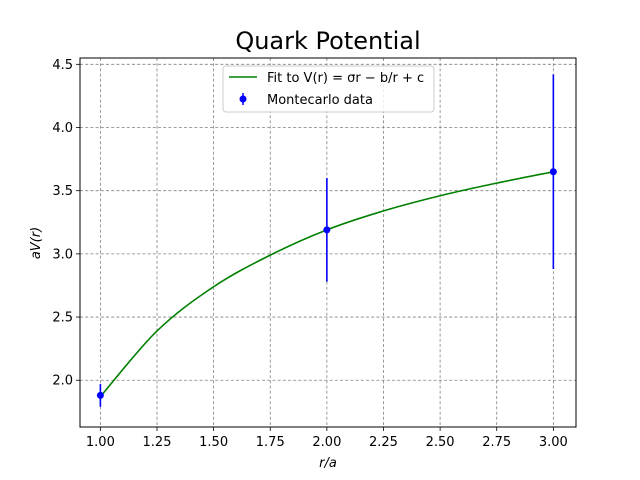 The height and width of the screenshot is (480, 640). I want to click on x-tick-label: 1.75, so click(270, 442).